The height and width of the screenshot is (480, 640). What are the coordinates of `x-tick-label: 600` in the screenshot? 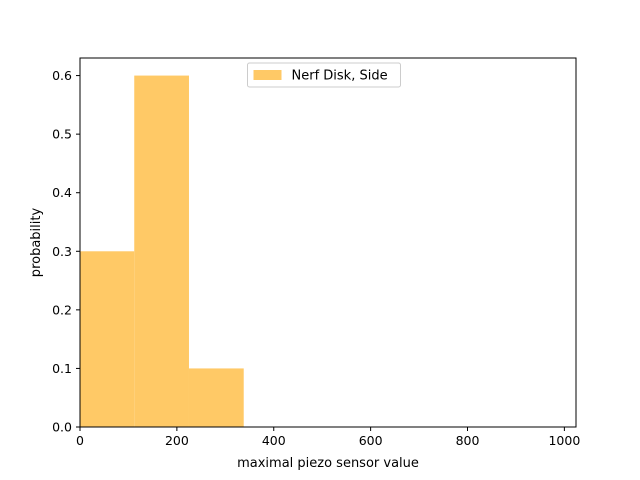 It's located at (371, 440).